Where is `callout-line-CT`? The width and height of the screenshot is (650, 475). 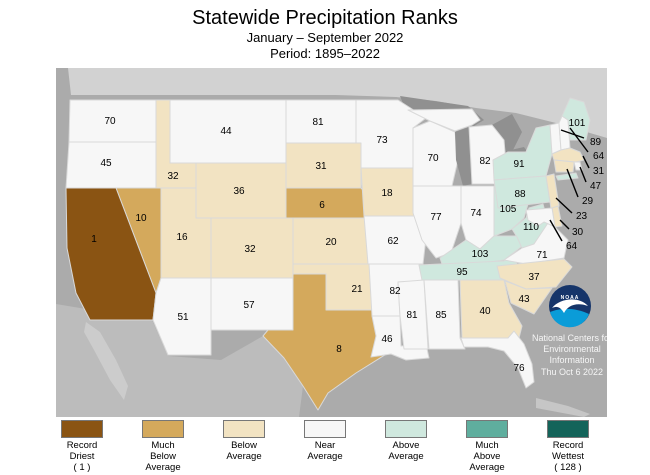 callout-line-CT is located at coordinates (572, 183).